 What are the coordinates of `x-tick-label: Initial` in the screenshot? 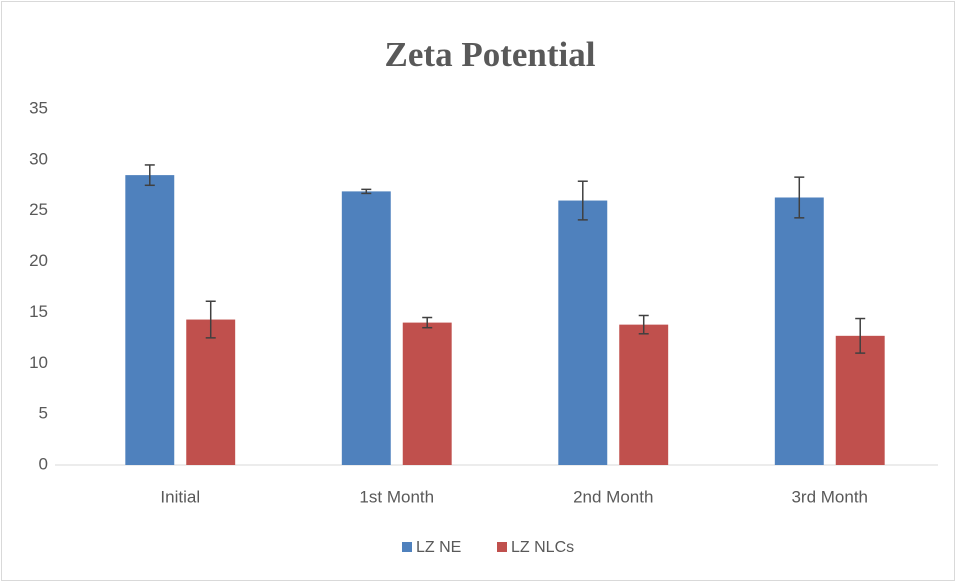 It's located at (180, 496).